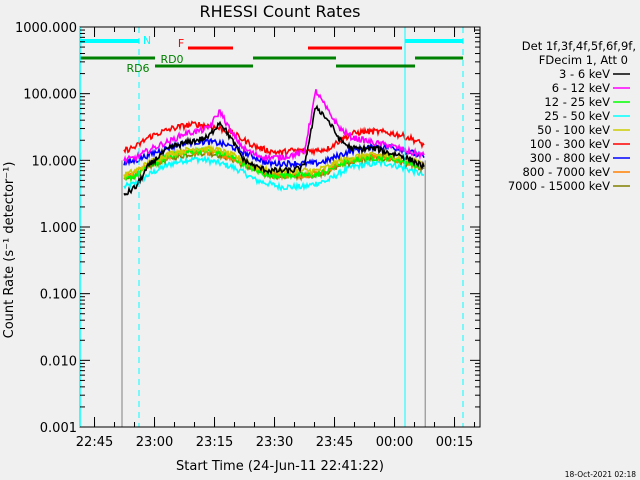 This screenshot has width=640, height=480. I want to click on legend-label: 25 - 50 keV, so click(577, 116).